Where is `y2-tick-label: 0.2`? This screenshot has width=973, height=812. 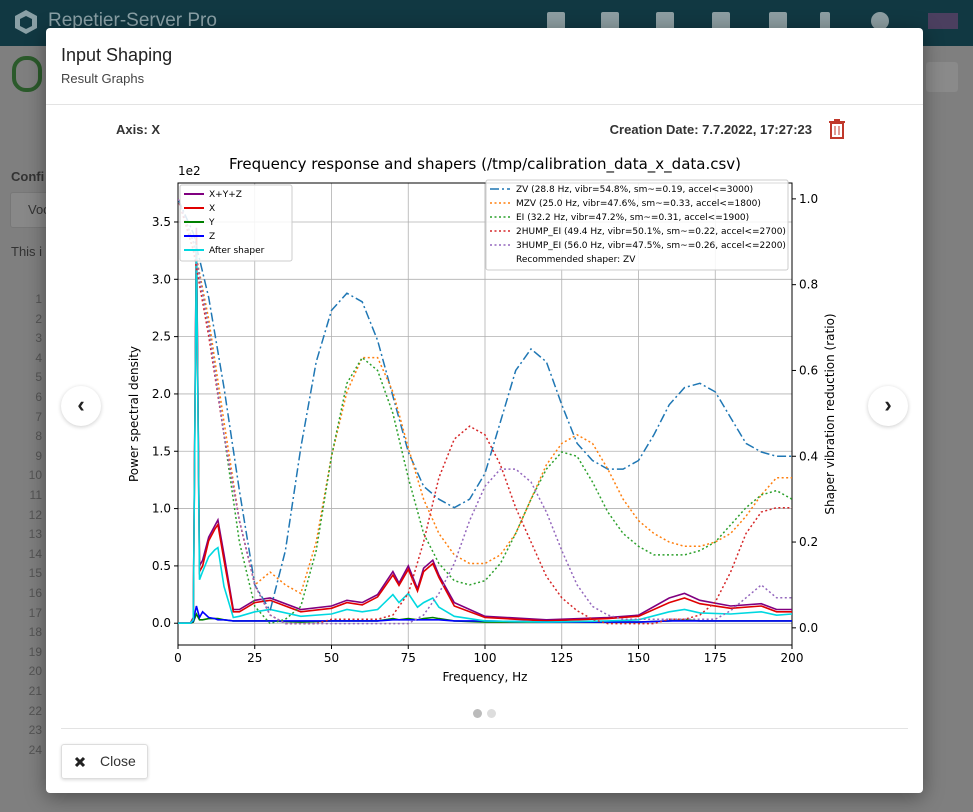
y2-tick-label: 0.2 is located at coordinates (808, 542).